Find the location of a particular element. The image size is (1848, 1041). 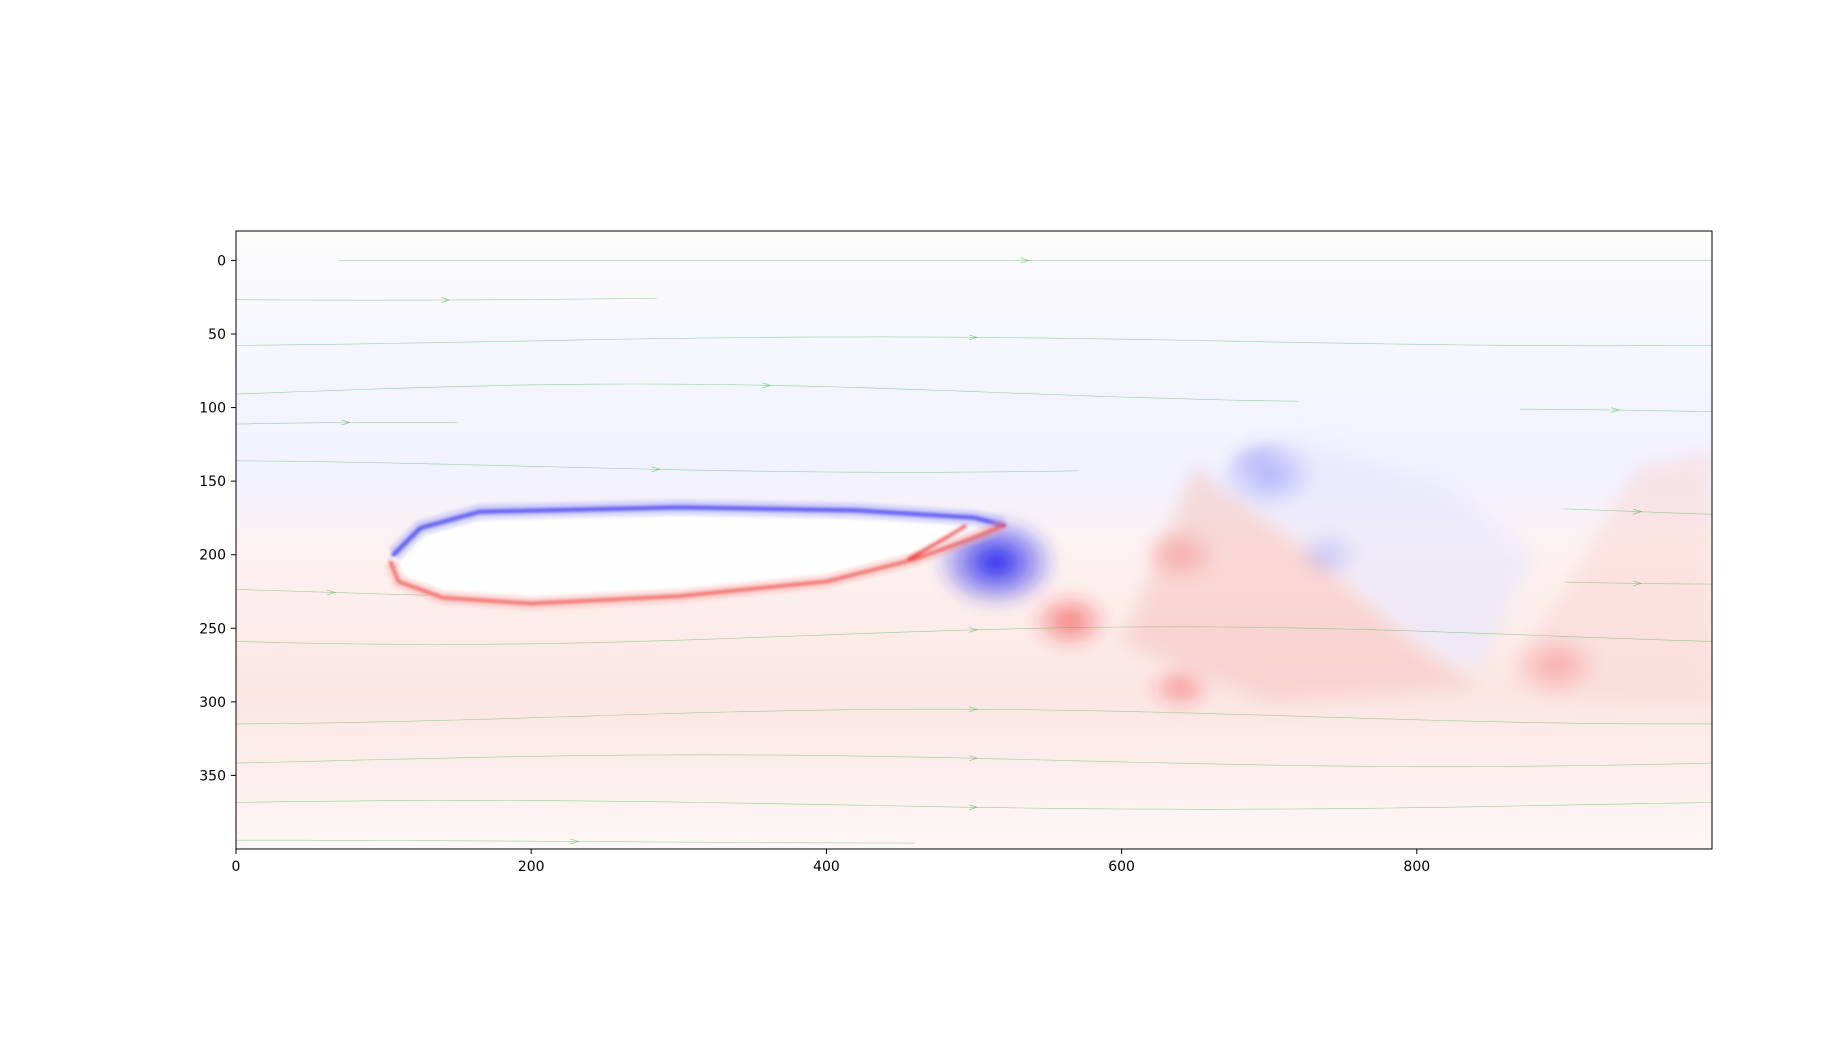

y-tick-label: 150 is located at coordinates (212, 482).